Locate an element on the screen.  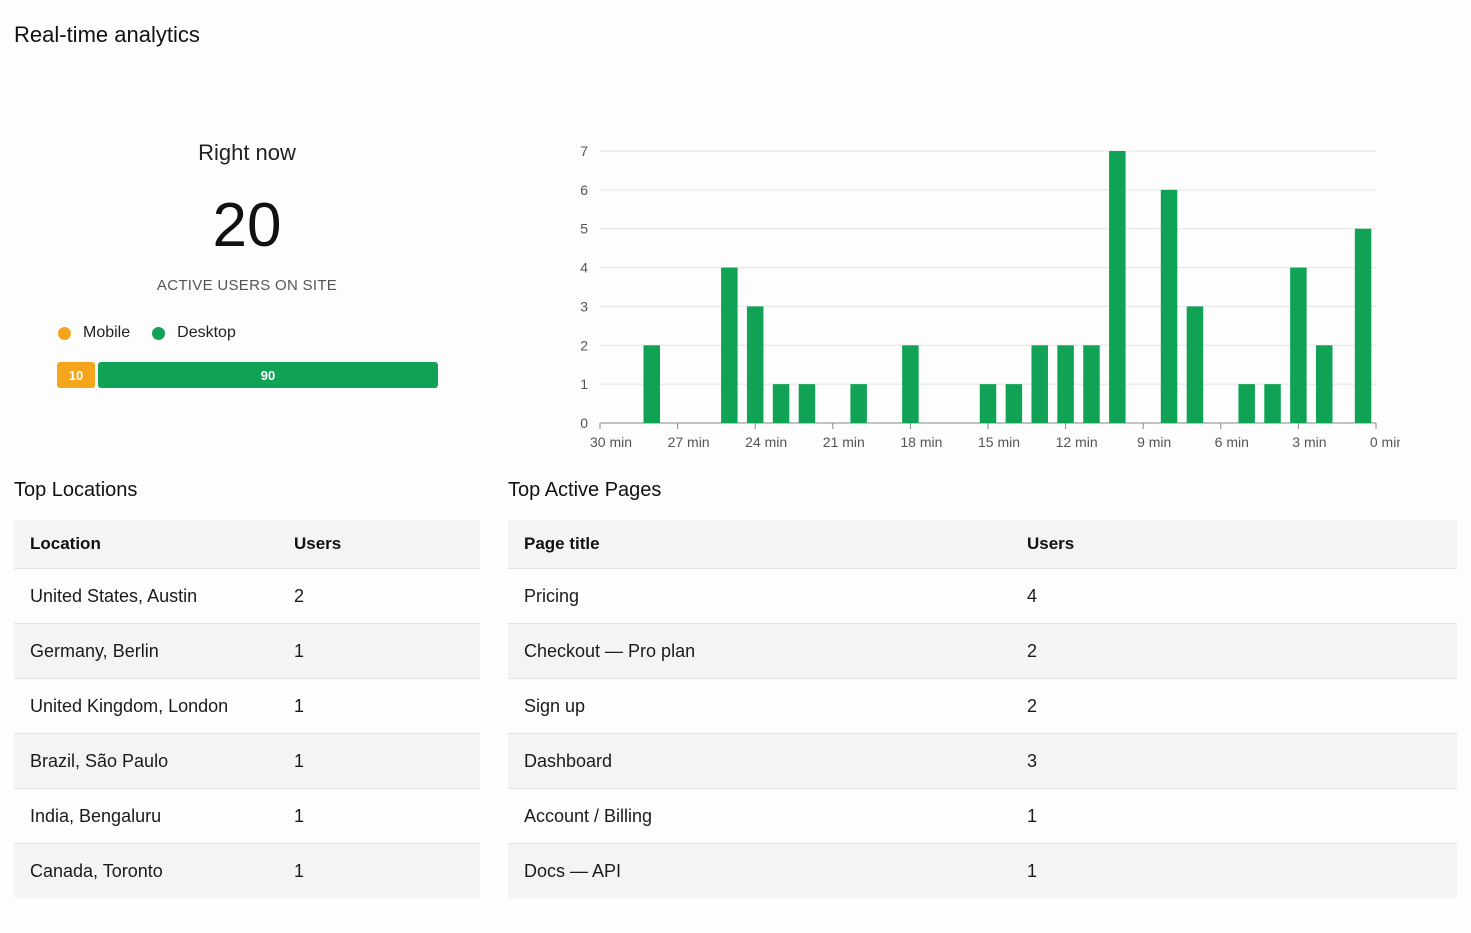
top-locations-title: Top Locations is located at coordinates (76, 490).